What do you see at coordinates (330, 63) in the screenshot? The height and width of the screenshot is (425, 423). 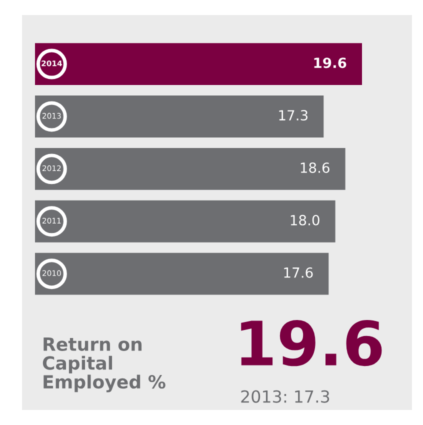 I see `data-label: 19.6` at bounding box center [330, 63].